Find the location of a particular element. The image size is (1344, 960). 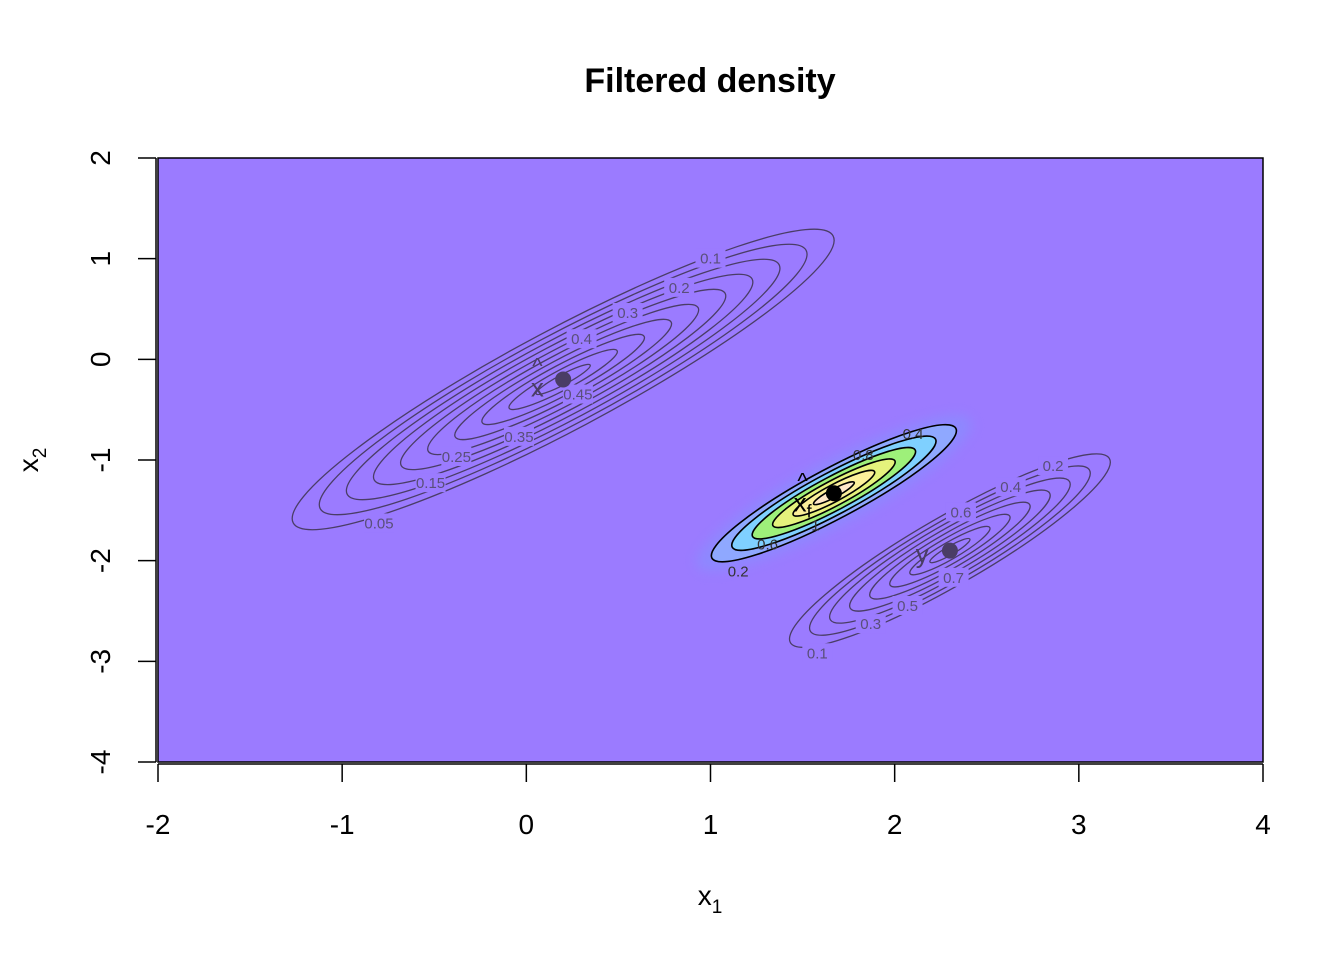

filtered-mean-label-accent: ^ is located at coordinates (802, 480).